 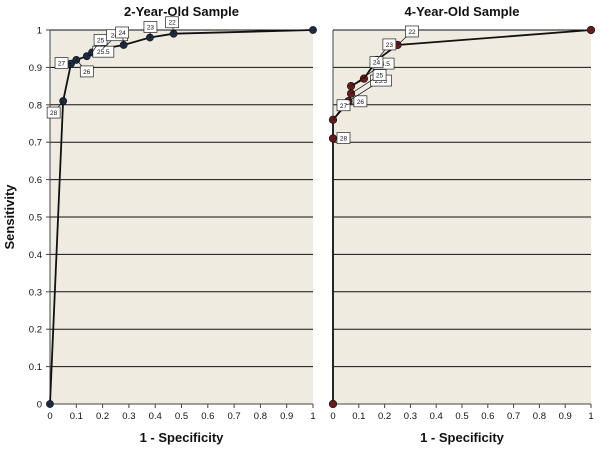 I want to click on chart-title: 2-Year-Old Sample, so click(x=181, y=11).